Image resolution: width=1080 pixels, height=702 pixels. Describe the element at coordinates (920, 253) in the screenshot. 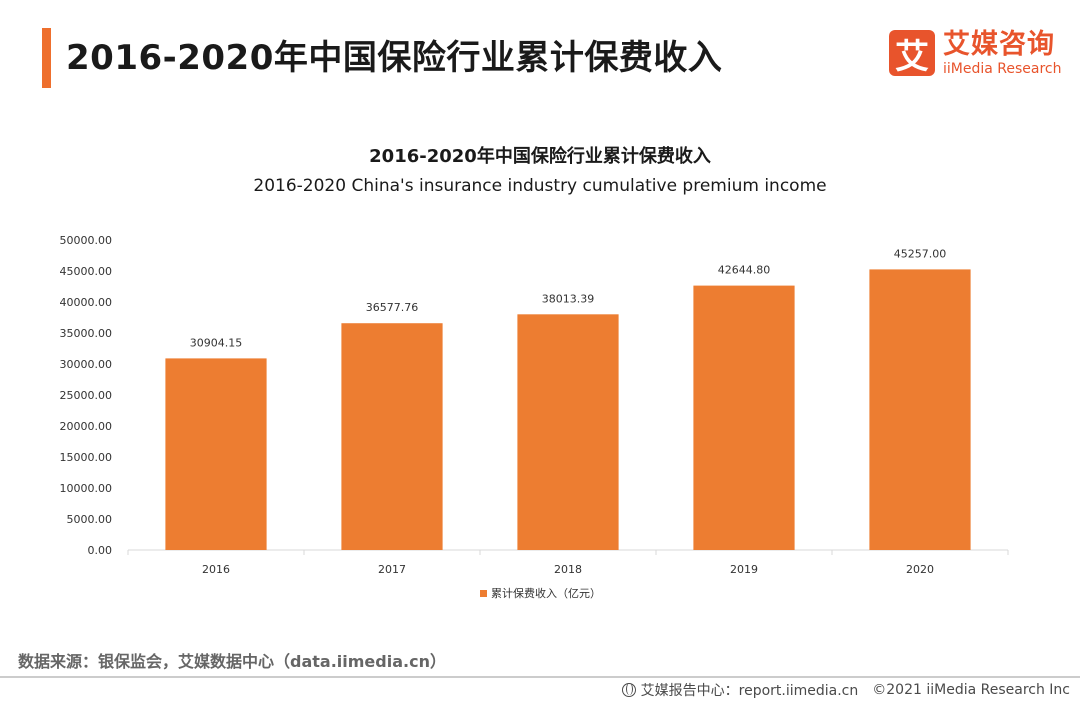

I see `data-label: 45257.00` at that location.